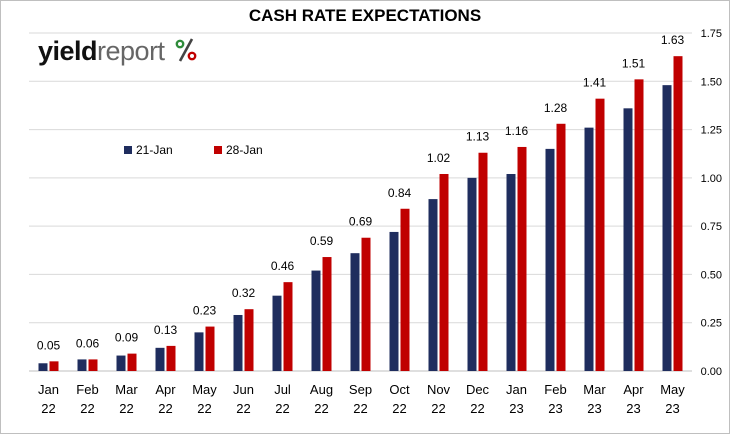 This screenshot has width=730, height=434. I want to click on yieldreport-logo: yieldreport, so click(117, 51).